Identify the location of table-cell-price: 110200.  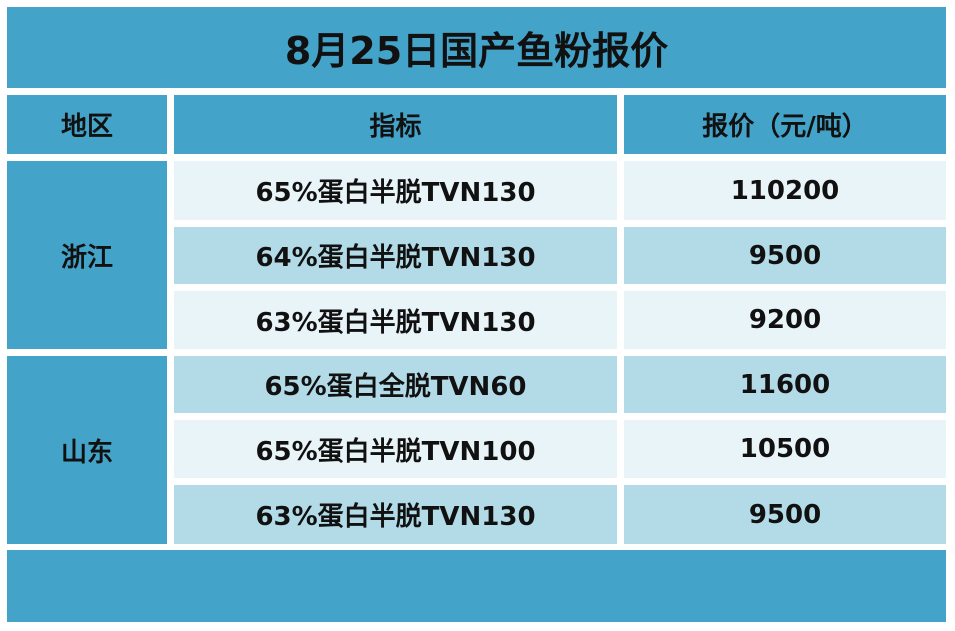
(785, 190).